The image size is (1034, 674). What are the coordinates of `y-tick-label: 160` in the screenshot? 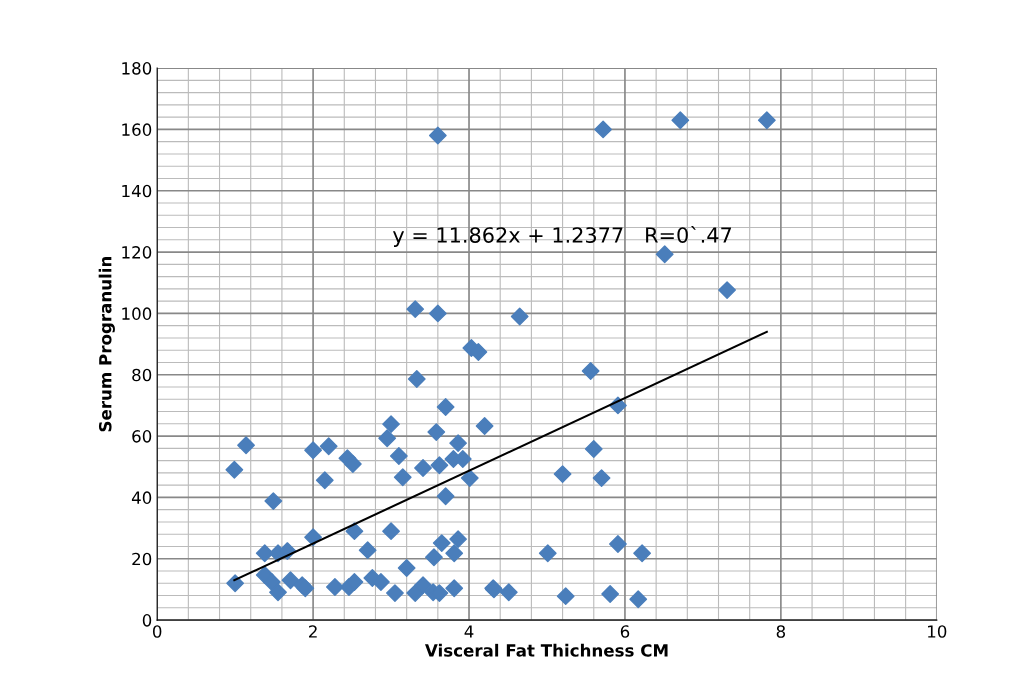 It's located at (137, 129).